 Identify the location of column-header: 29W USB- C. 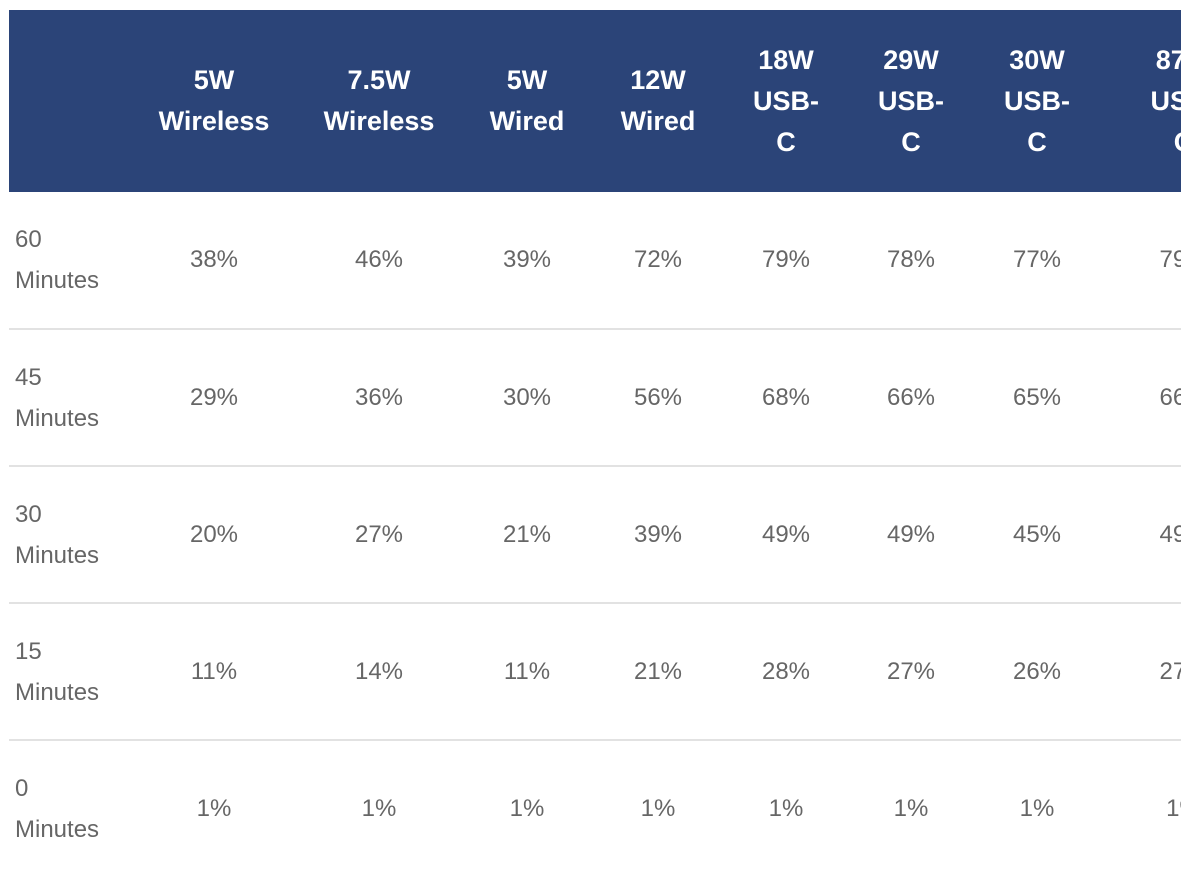
(911, 101).